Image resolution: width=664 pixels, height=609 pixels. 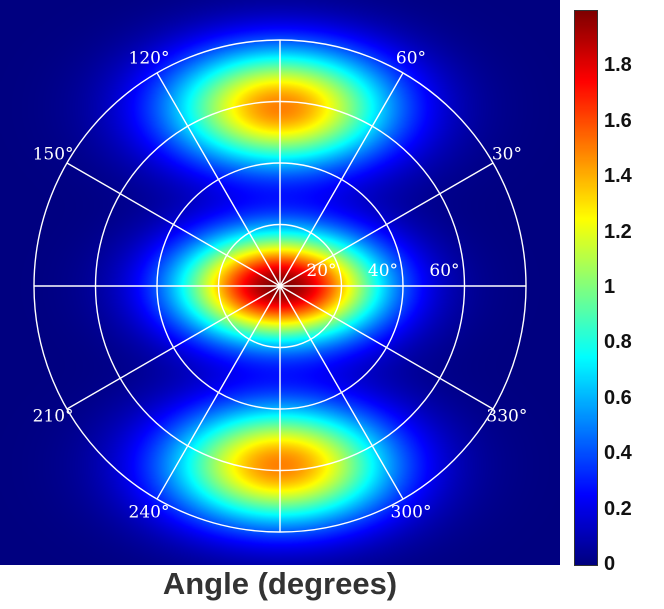 I want to click on angle-tick-label: 300°, so click(x=411, y=512).